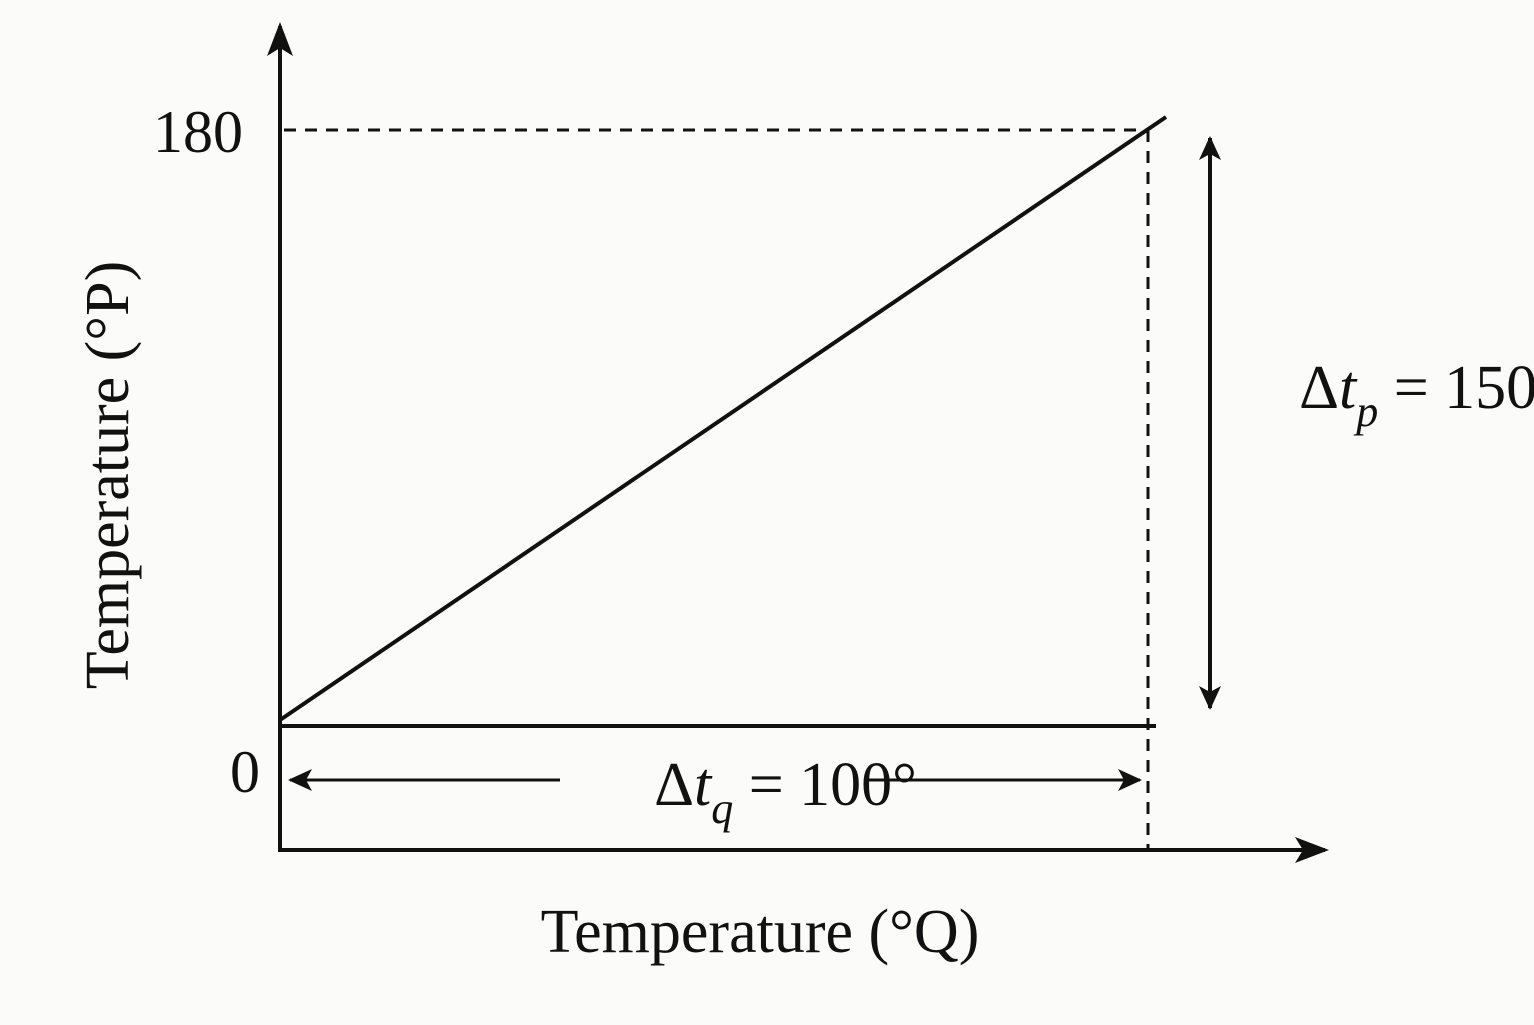  What do you see at coordinates (108, 475) in the screenshot?
I see `y-axis-label: Temperature (°P)` at bounding box center [108, 475].